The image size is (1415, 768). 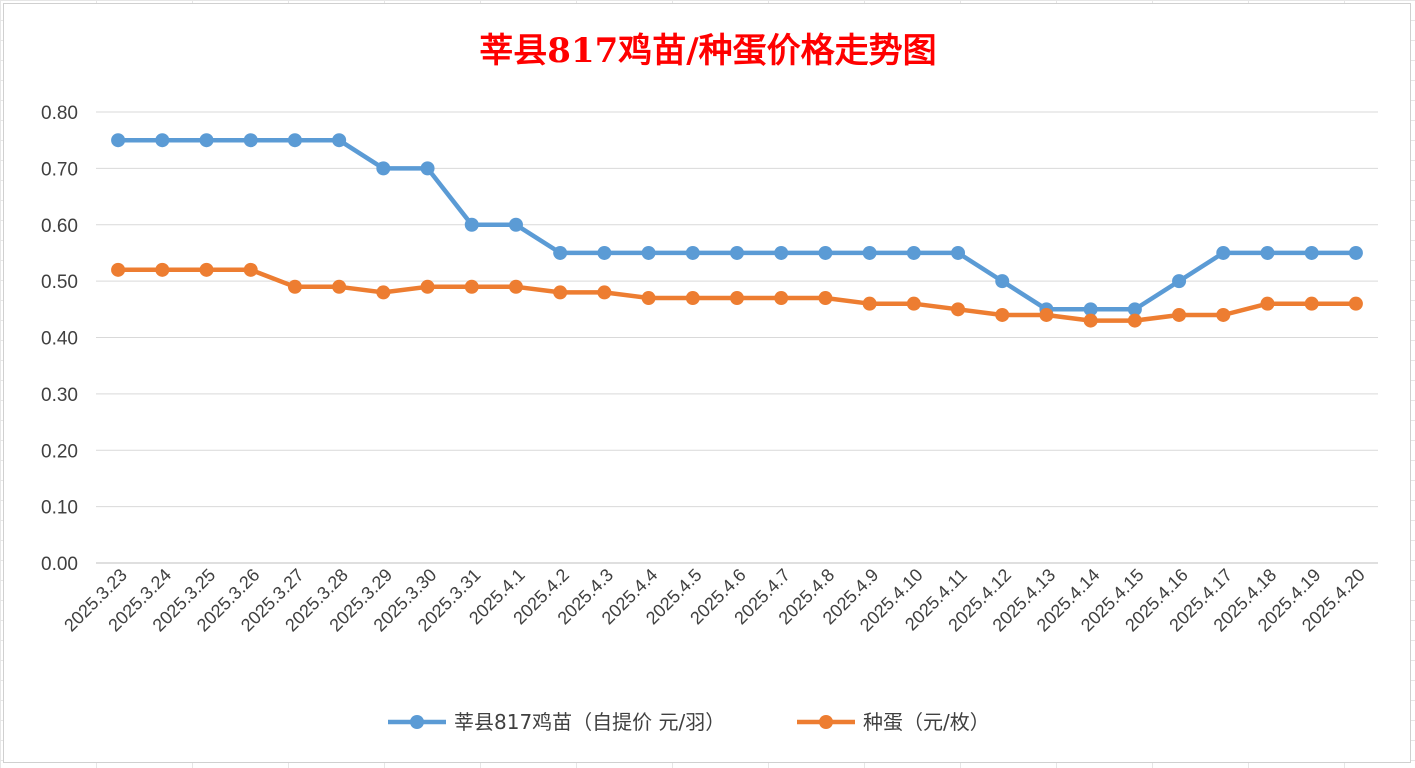 I want to click on y-tick-label: 0.80, so click(x=59, y=113).